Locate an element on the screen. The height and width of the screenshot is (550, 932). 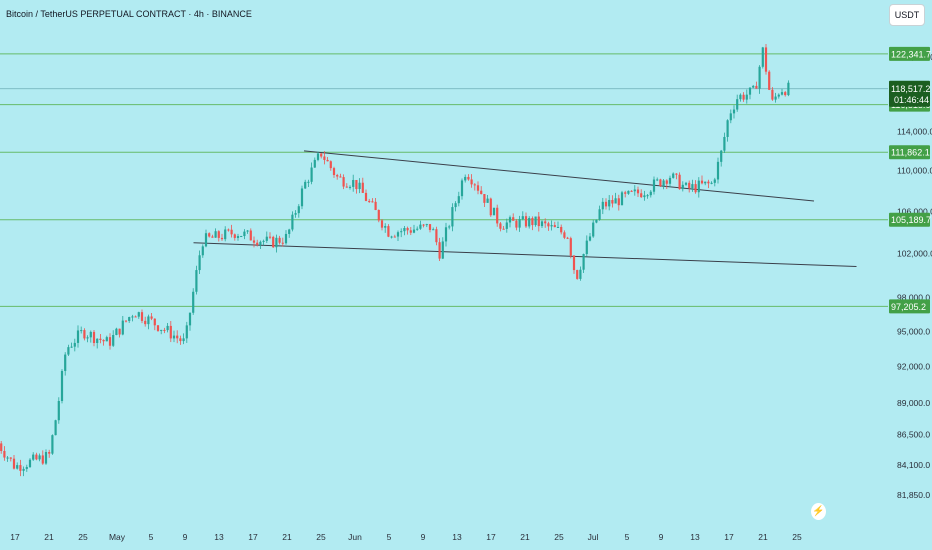
time-tick-label: 21 is located at coordinates (287, 537).